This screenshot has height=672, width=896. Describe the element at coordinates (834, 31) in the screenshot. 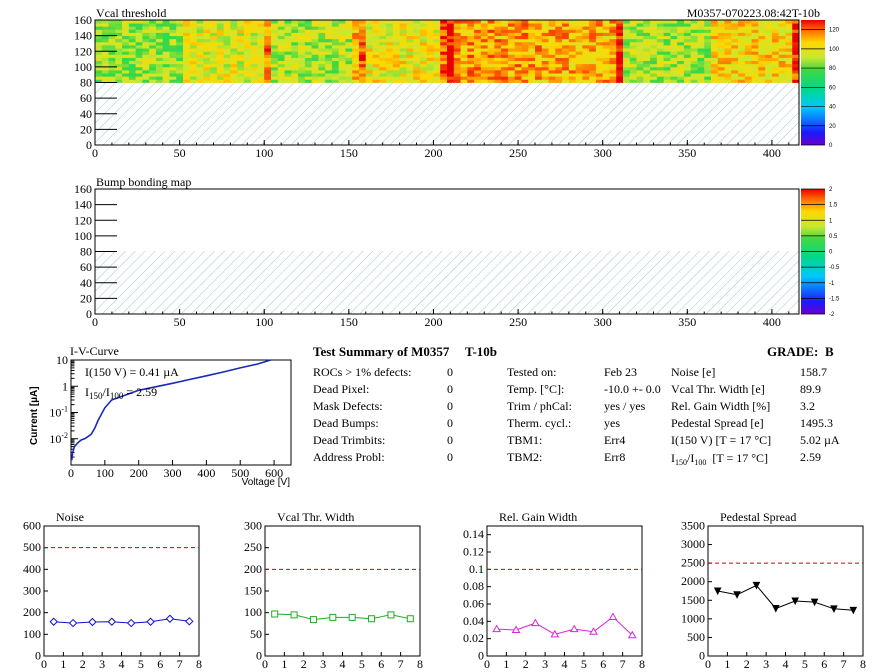

I see `color-tick-label: 120` at that location.